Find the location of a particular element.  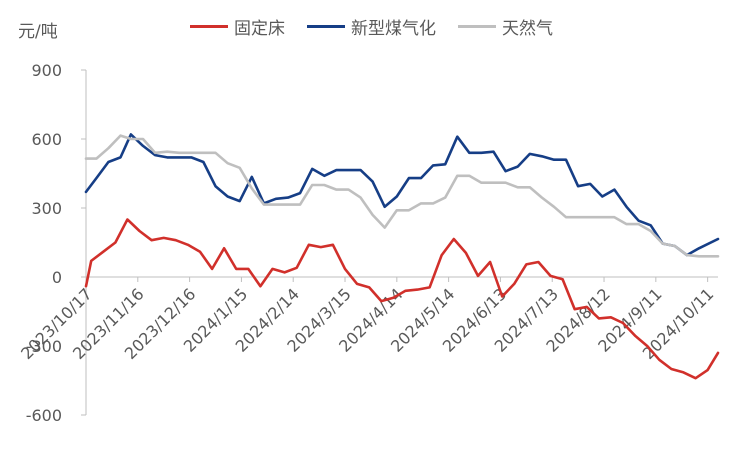

legend: 固定床 新型煤气化 天然气 is located at coordinates (371, 26).